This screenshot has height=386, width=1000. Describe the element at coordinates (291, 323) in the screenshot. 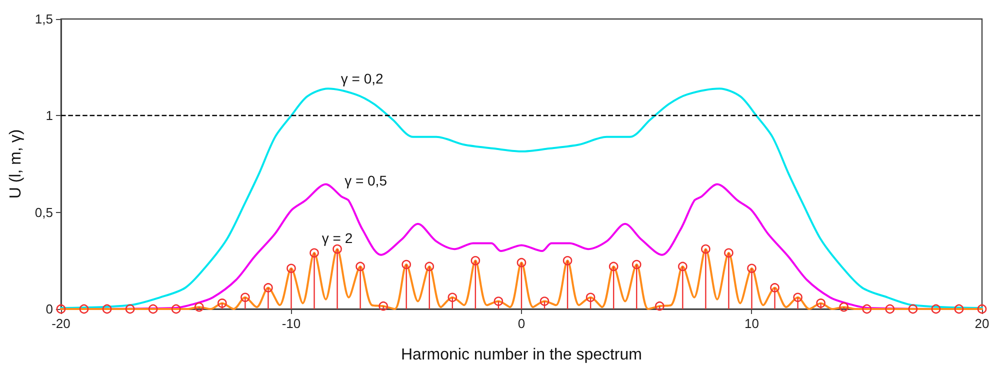

I see `x-tick-label: -10` at that location.